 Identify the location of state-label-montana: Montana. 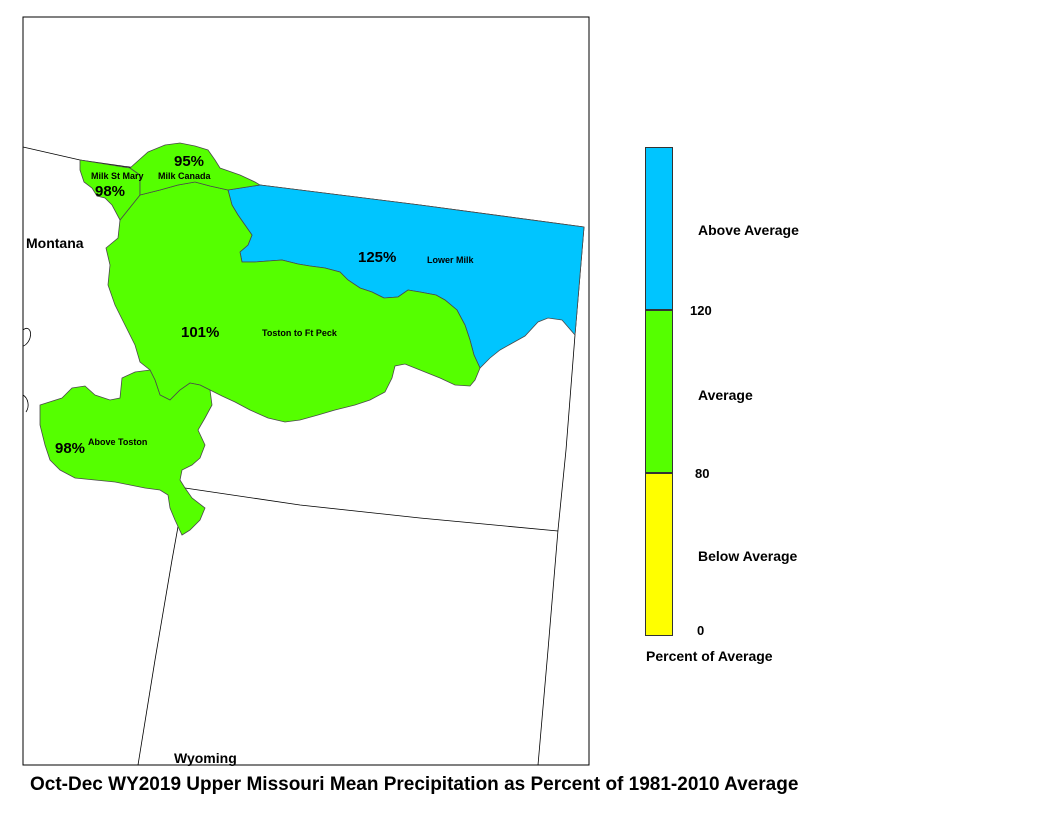
(55, 243).